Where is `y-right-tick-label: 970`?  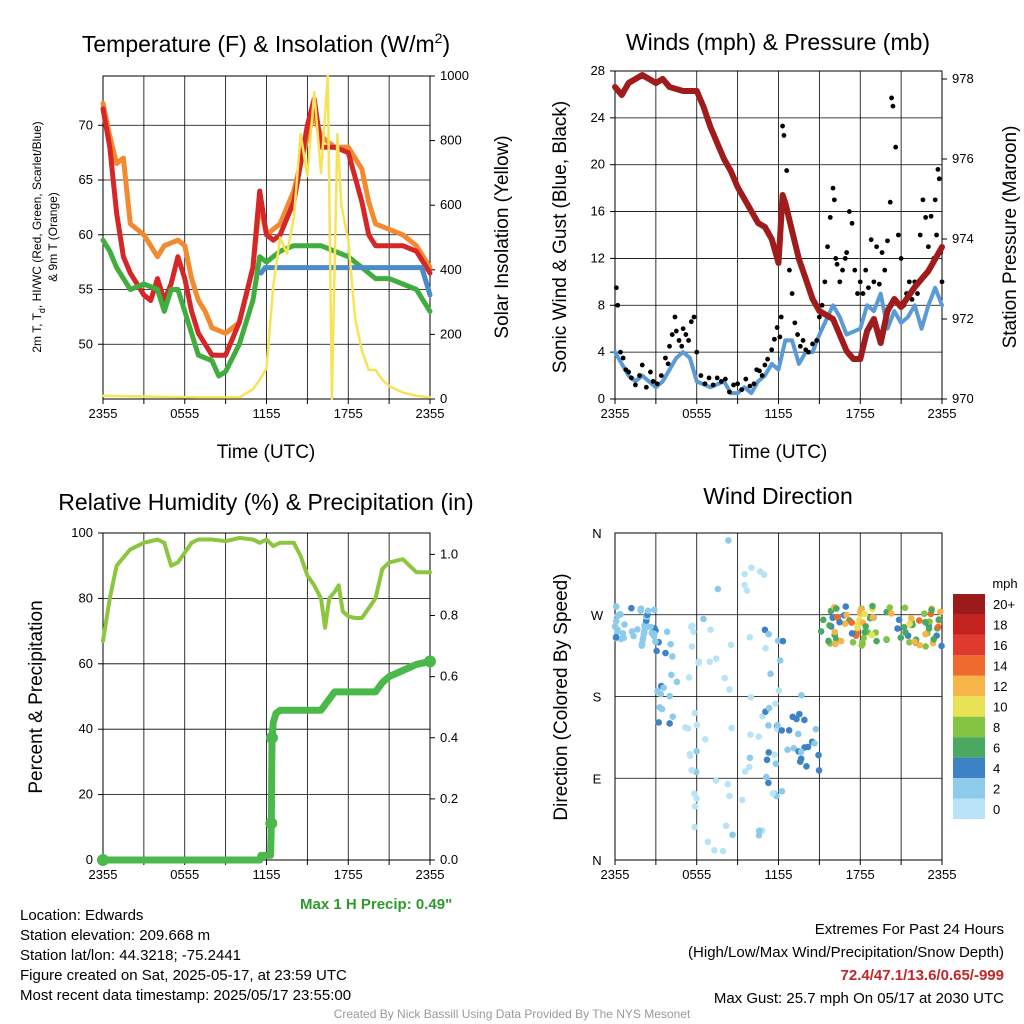
y-right-tick-label: 970 is located at coordinates (963, 398).